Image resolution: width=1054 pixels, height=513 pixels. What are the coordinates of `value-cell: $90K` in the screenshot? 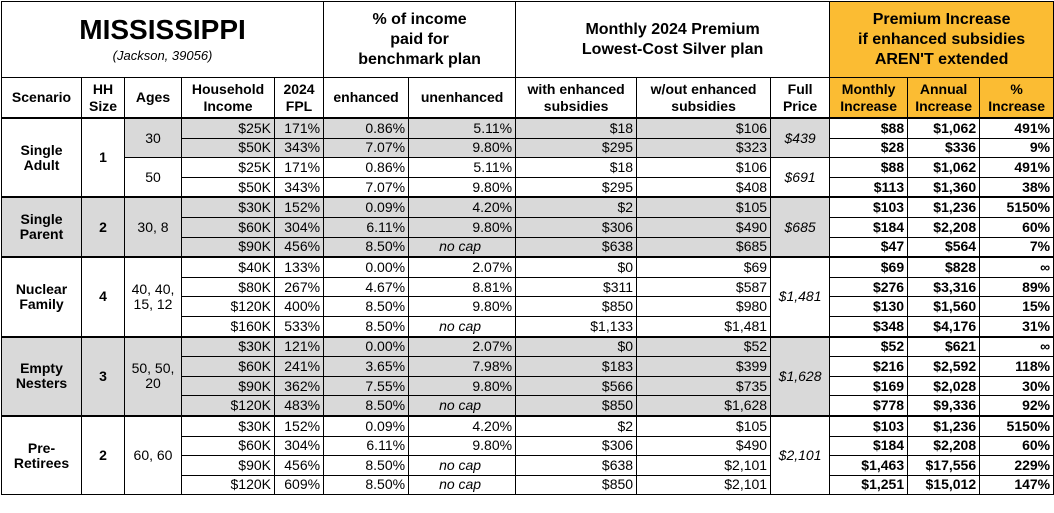 It's located at (228, 386).